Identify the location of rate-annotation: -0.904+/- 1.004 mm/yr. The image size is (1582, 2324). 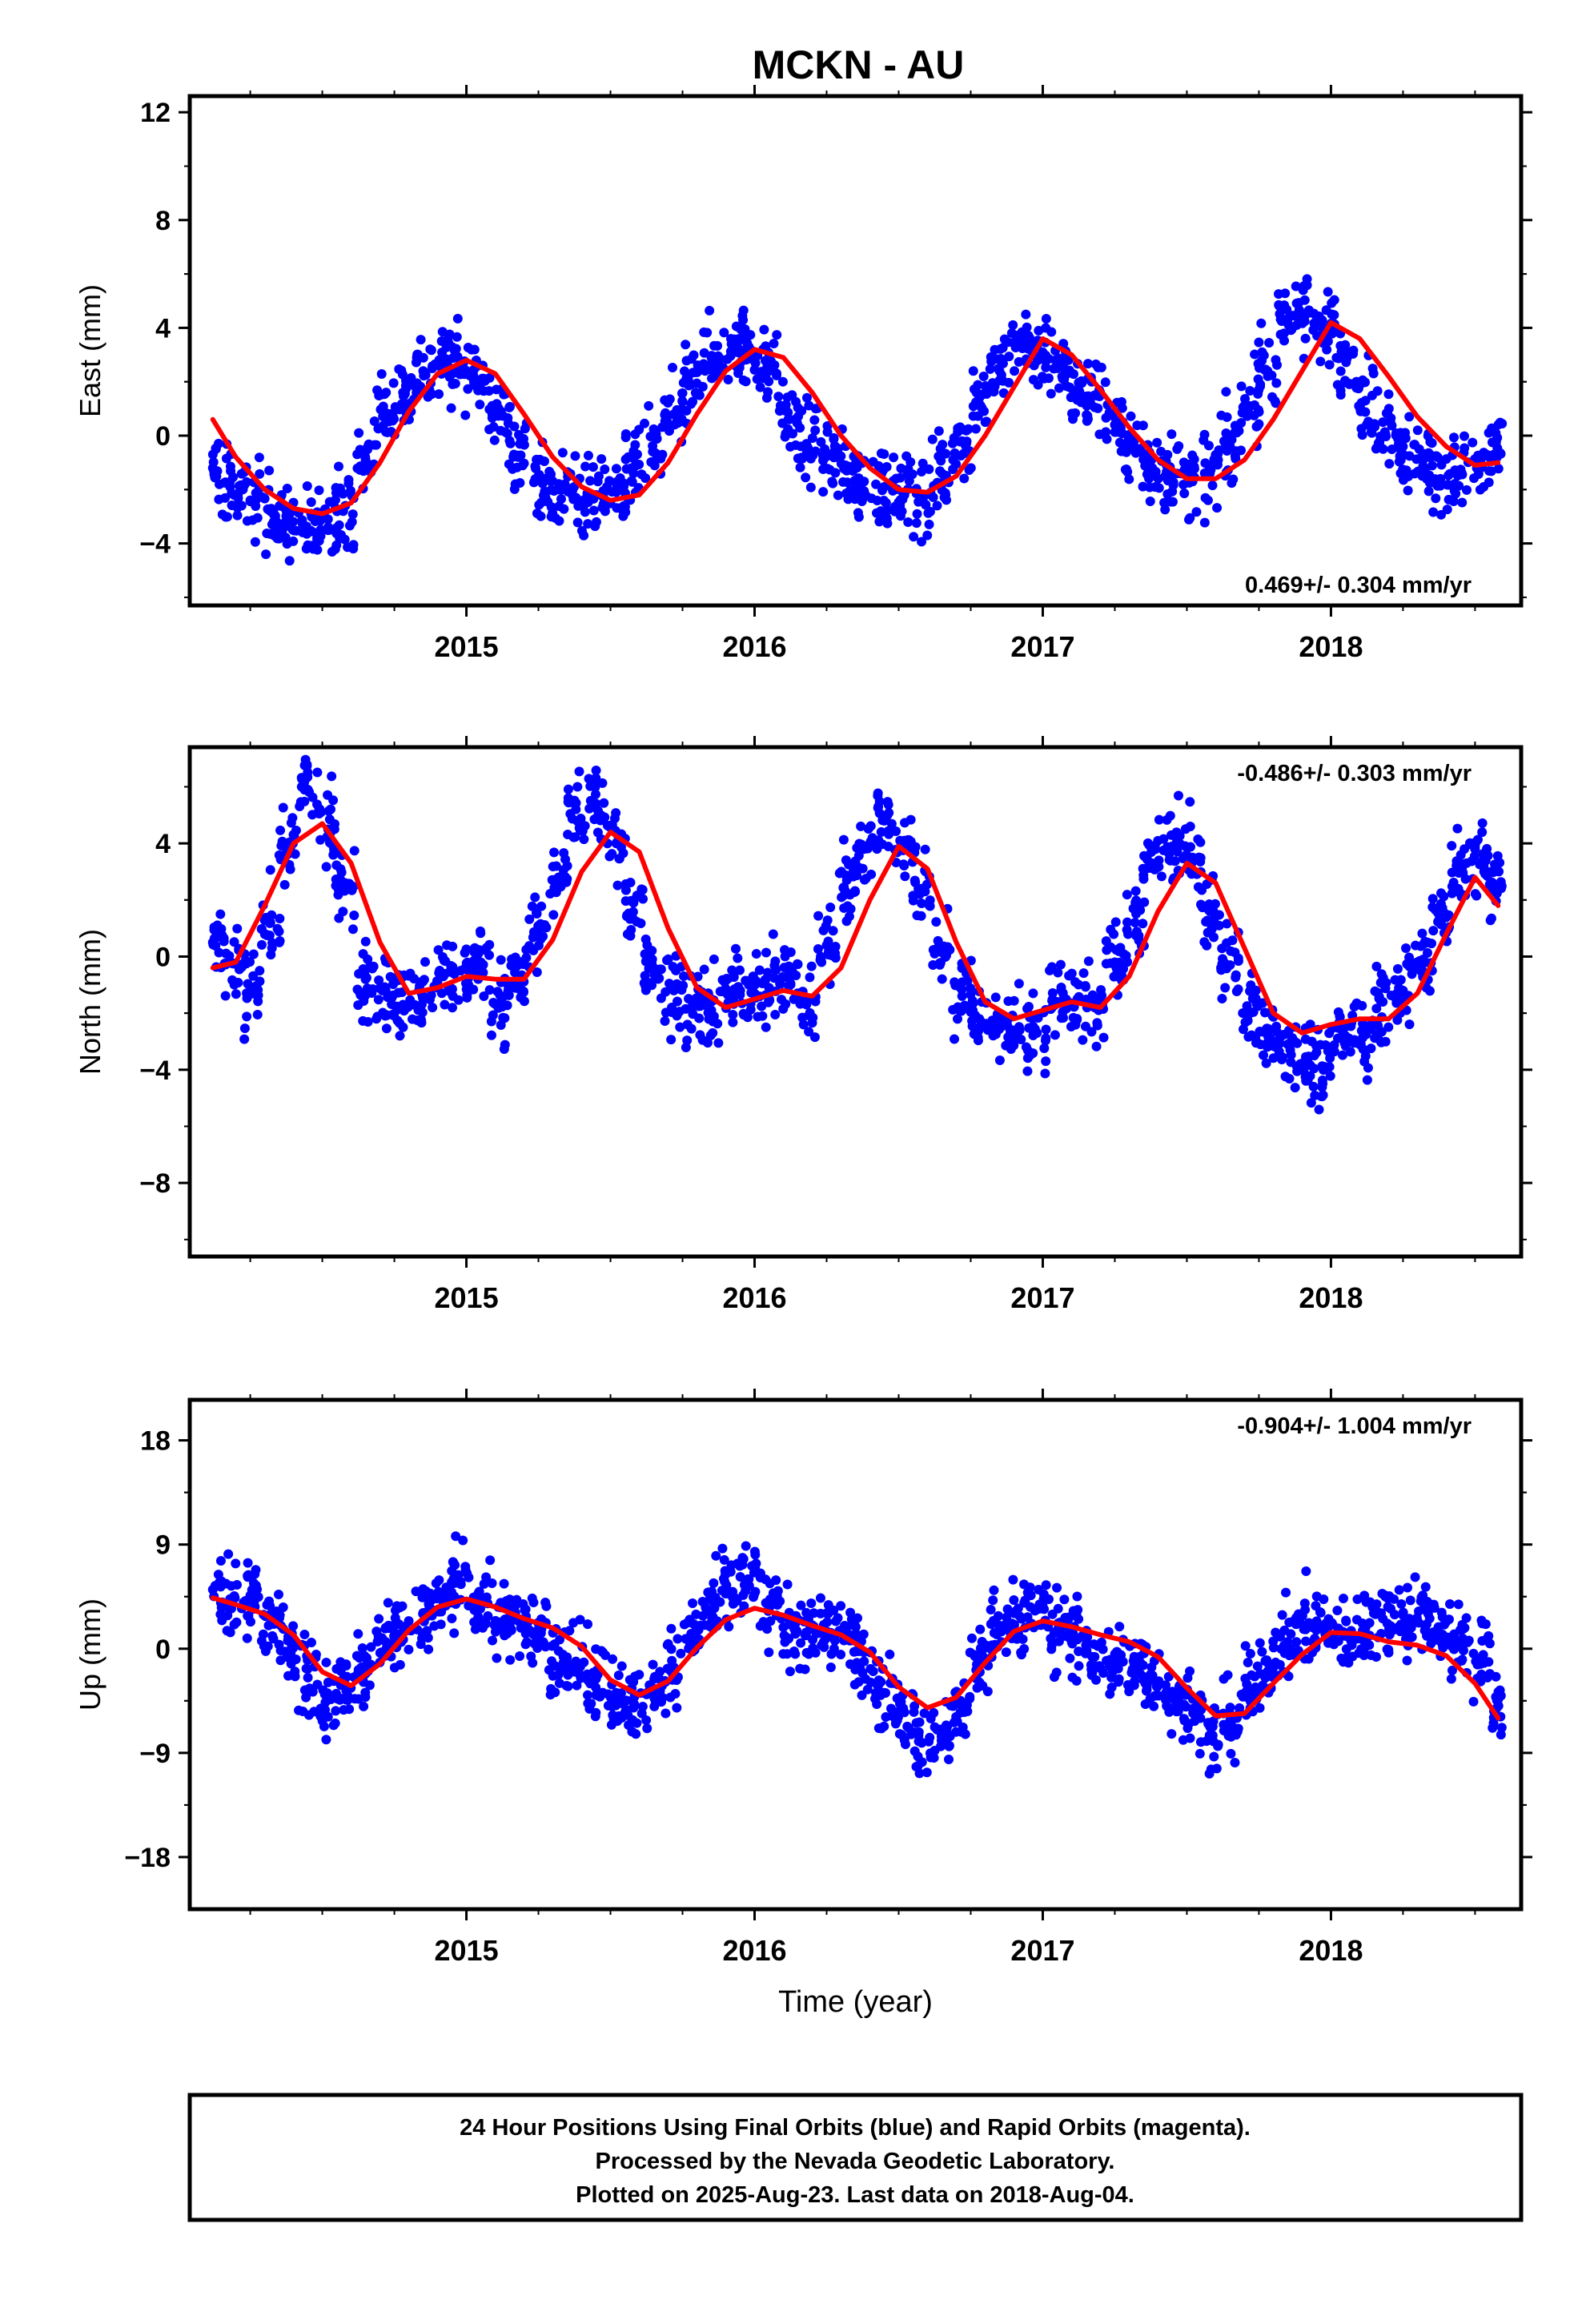
(1355, 1426).